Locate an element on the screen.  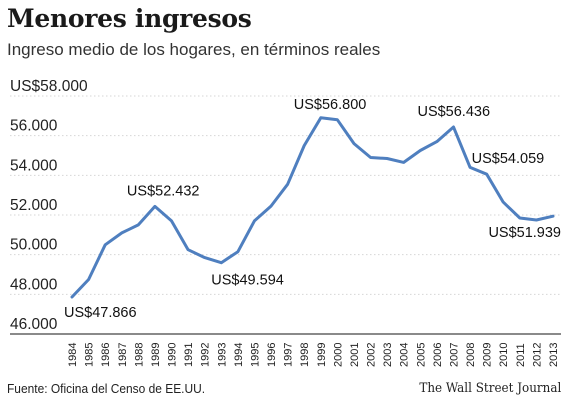
x-tick-label: 2008 is located at coordinates (471, 355).